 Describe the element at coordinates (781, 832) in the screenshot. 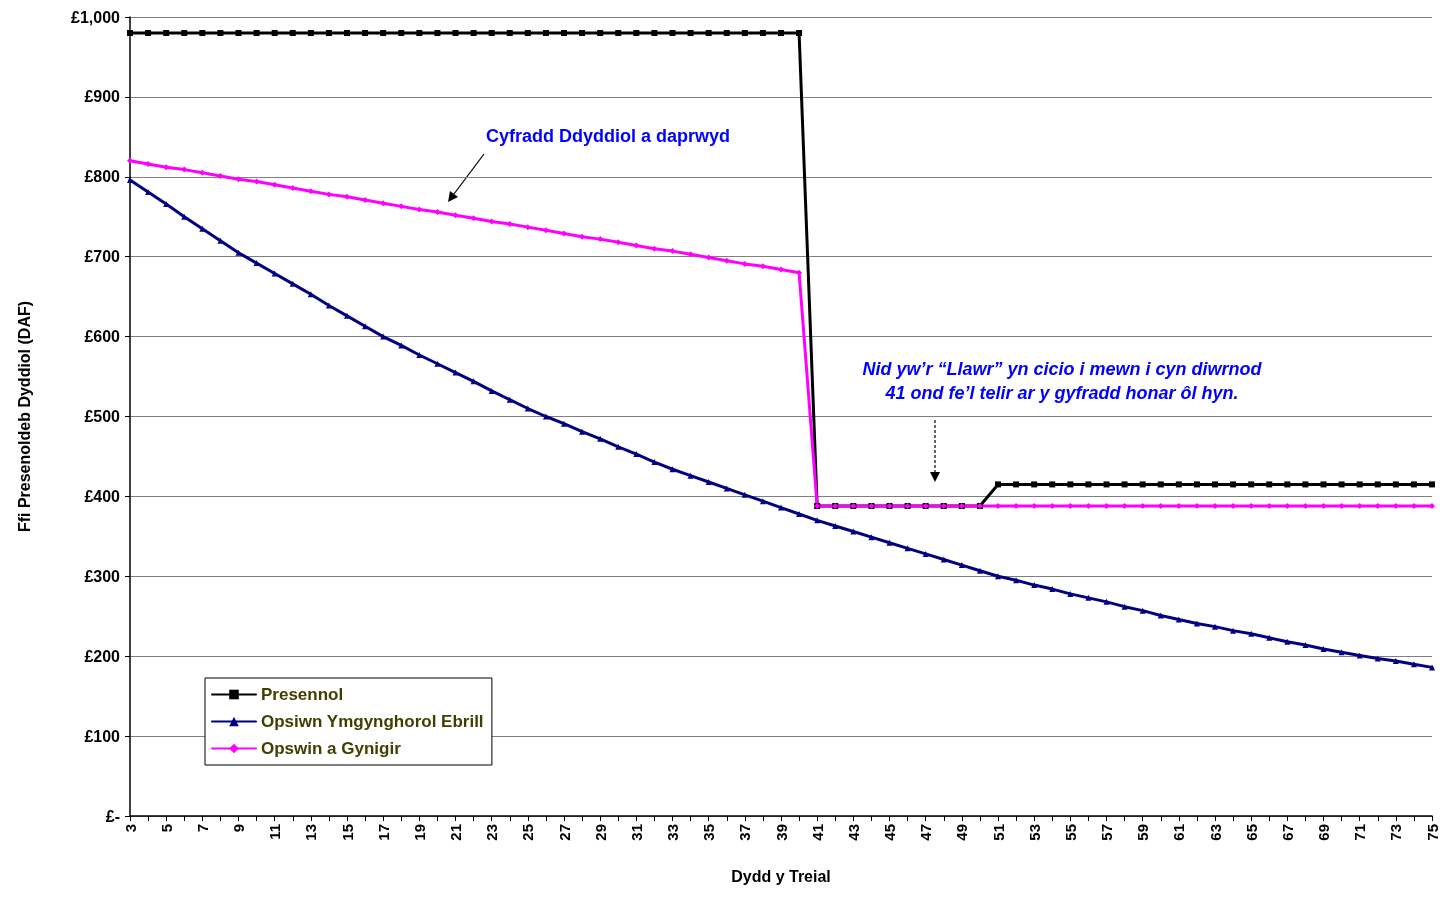

I see `x-tick-label: 39` at that location.